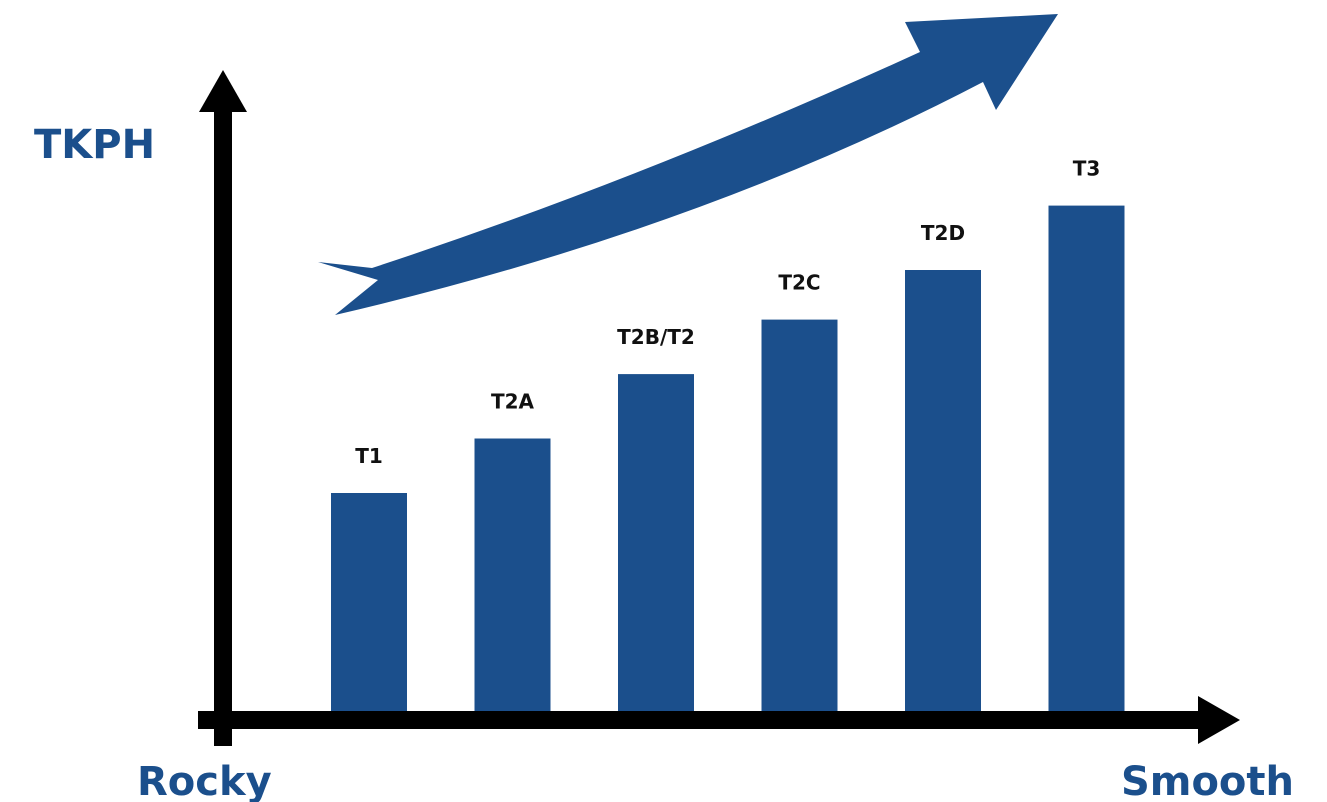 This screenshot has width=1327, height=802. I want to click on bar-label: T2C, so click(799, 283).